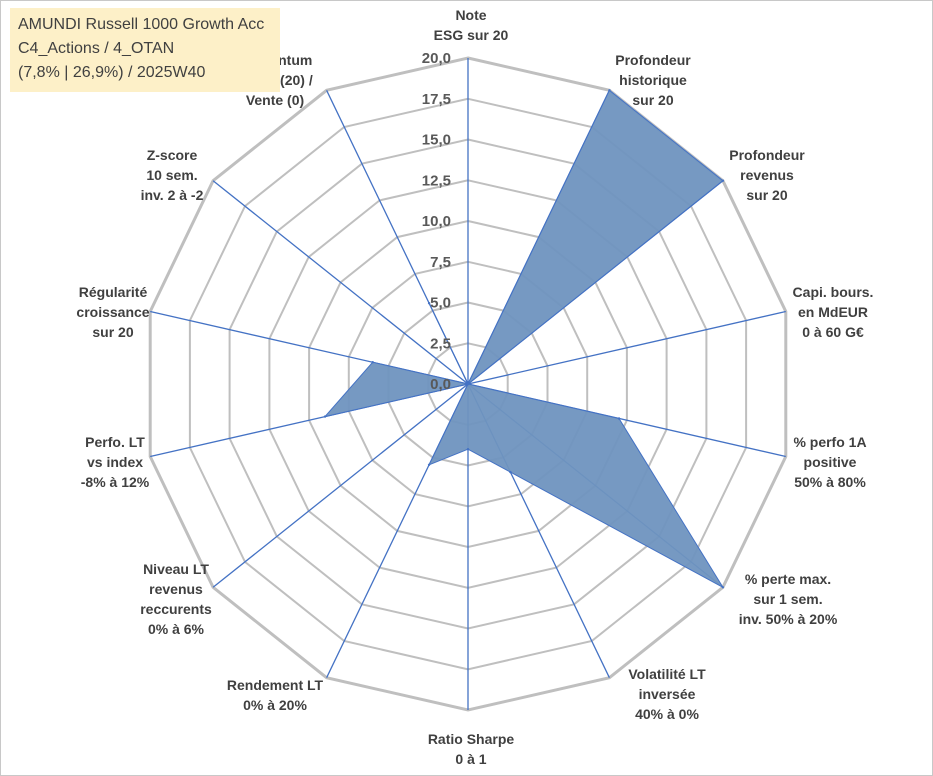  I want to click on axis-label-3: en MdEUR, so click(833, 312).